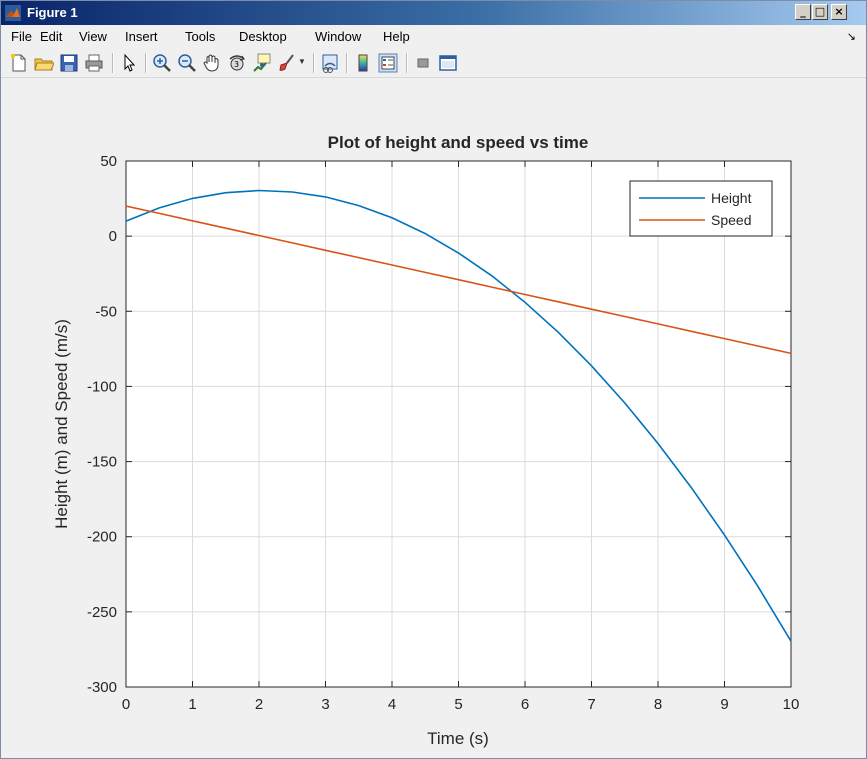 The width and height of the screenshot is (867, 759). Describe the element at coordinates (701, 208) in the screenshot. I see `legend: Height Speed` at that location.